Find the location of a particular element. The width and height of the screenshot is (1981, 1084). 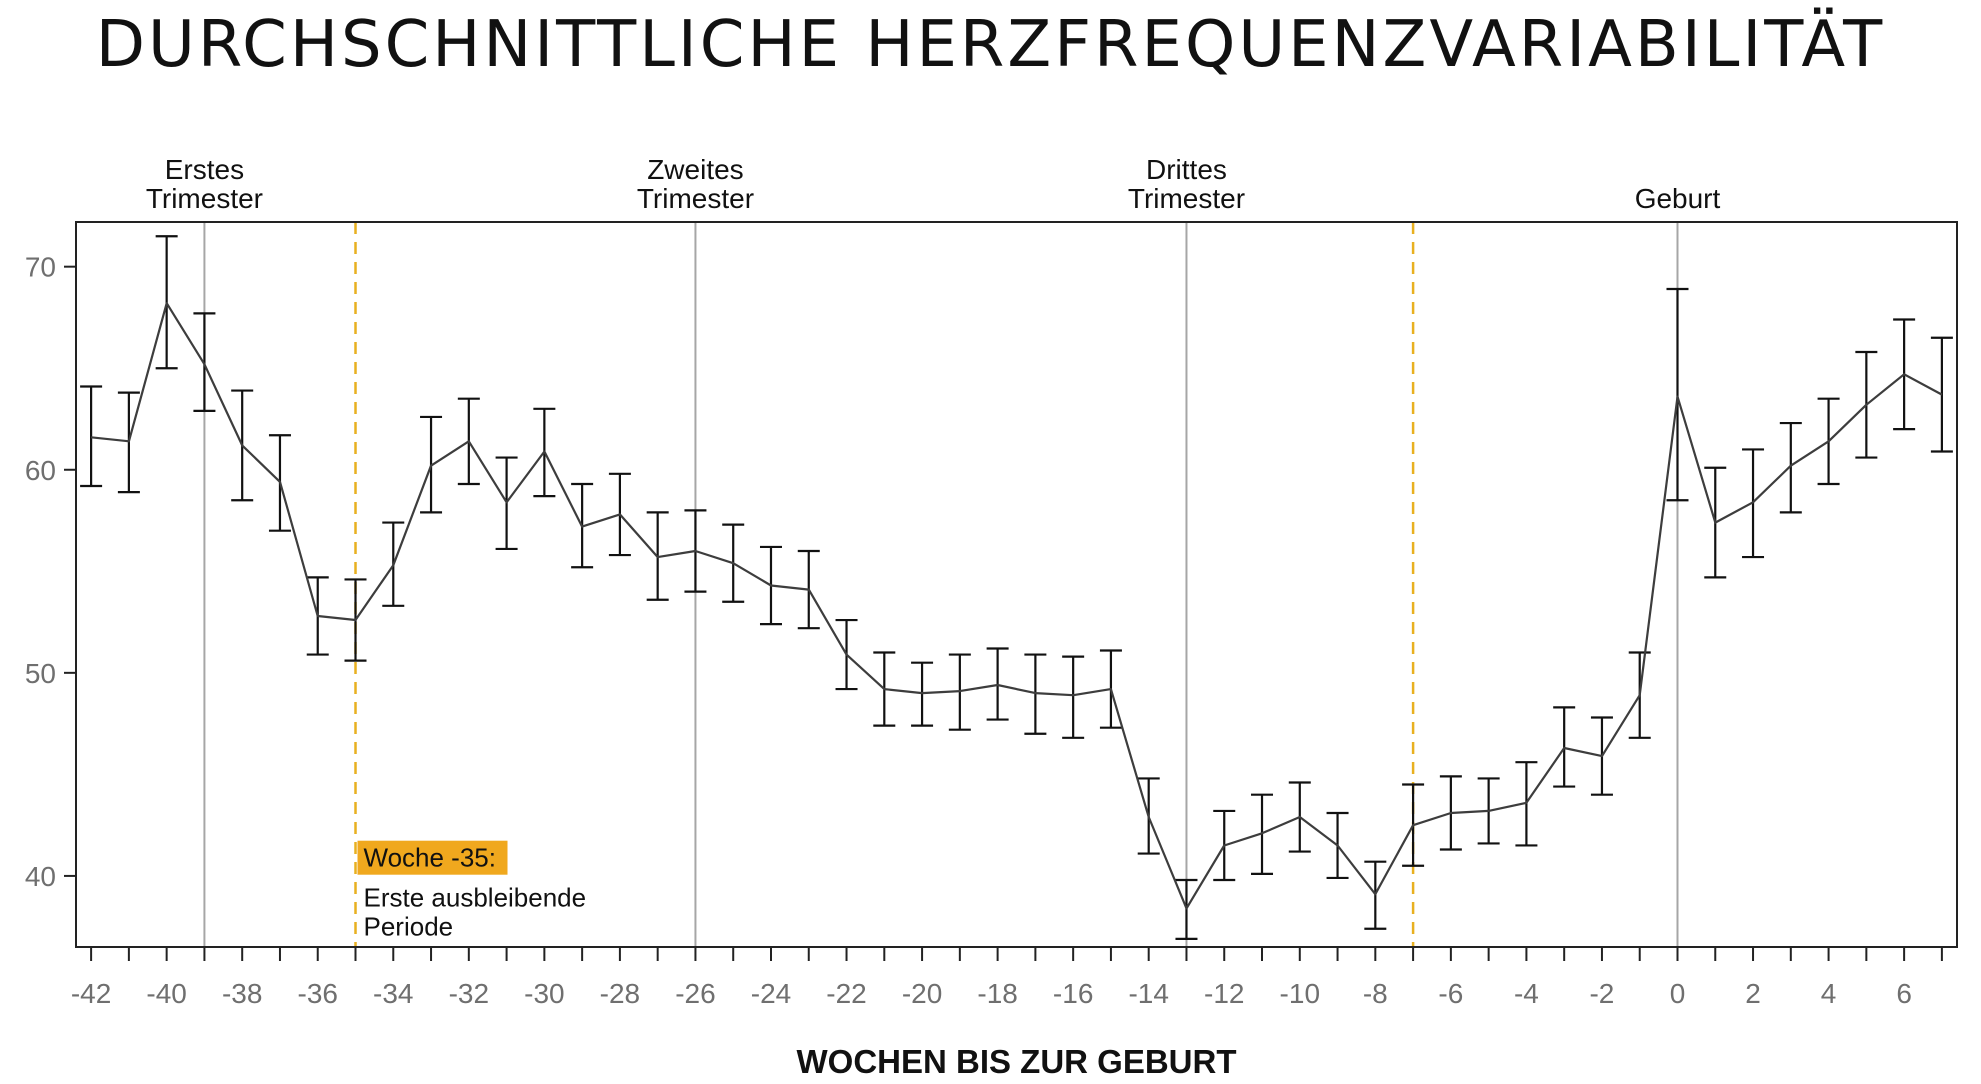

x-tick-label: -40 is located at coordinates (166, 993).